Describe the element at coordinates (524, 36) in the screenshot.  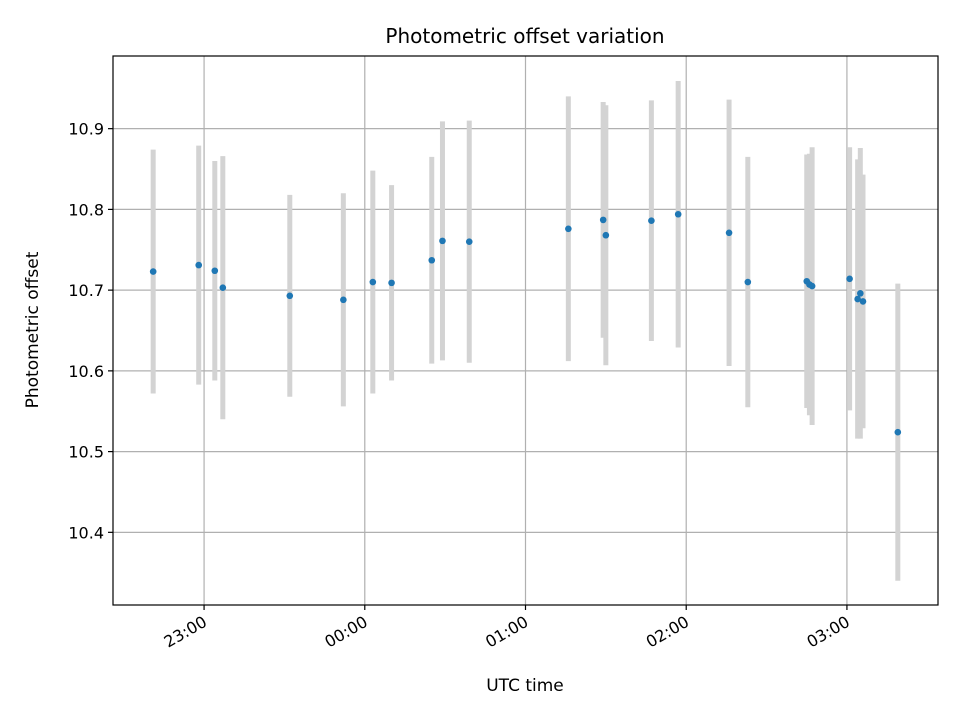
I see `chart-title: Photometric offset variation` at that location.